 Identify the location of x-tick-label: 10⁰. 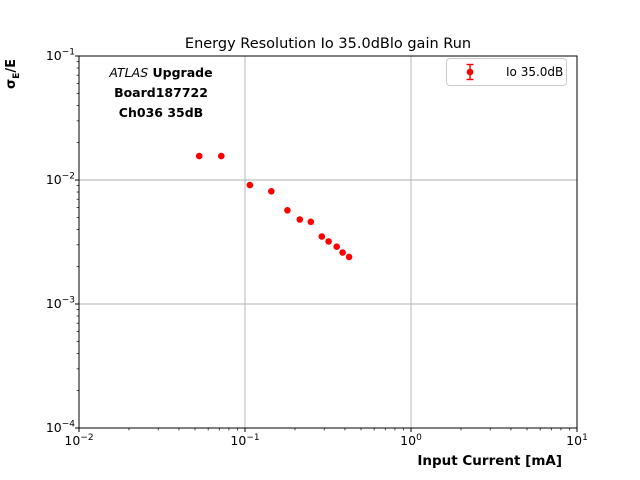
(411, 441).